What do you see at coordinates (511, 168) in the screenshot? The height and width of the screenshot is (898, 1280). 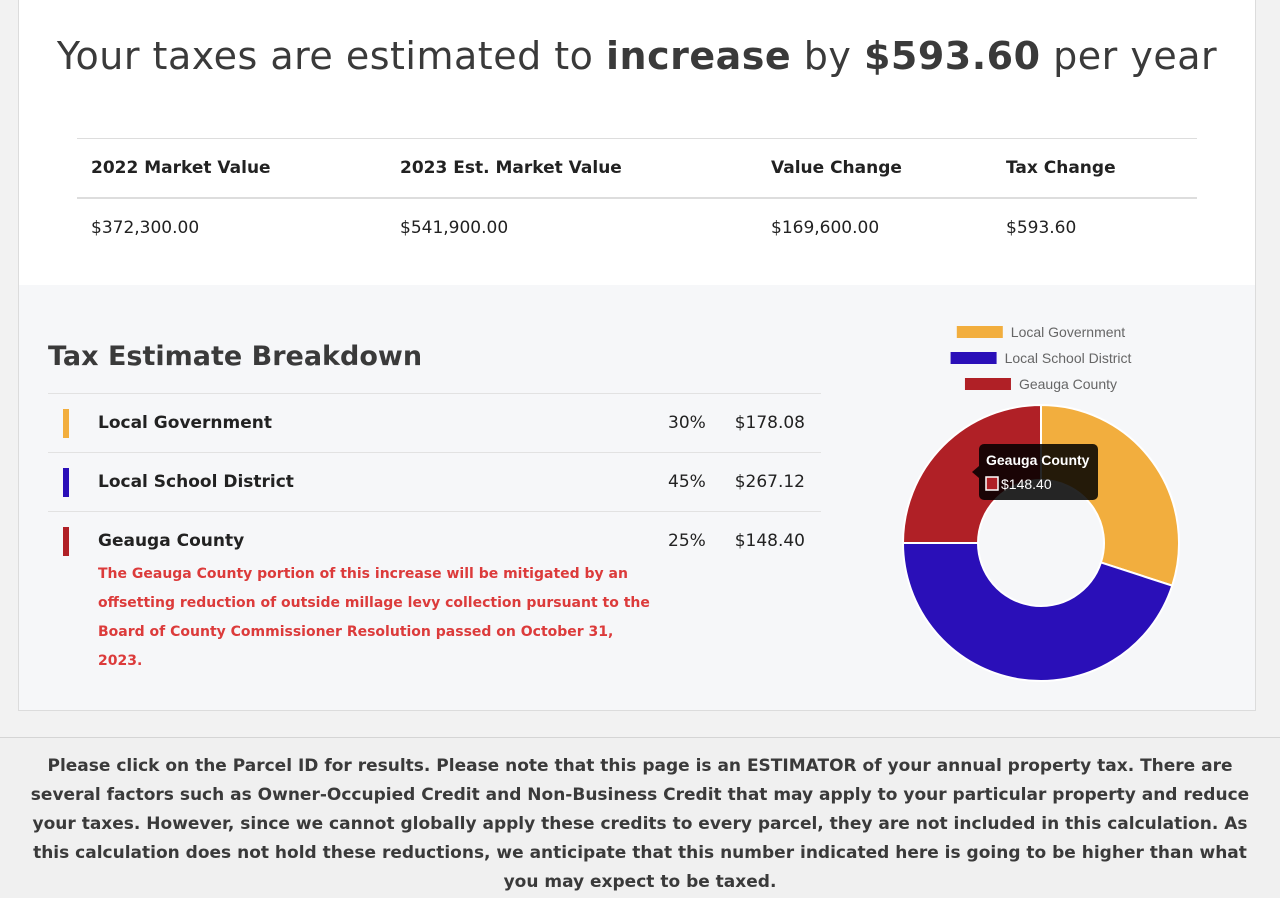 I see `header-2023-market-value: 2023 Est. Market Value` at bounding box center [511, 168].